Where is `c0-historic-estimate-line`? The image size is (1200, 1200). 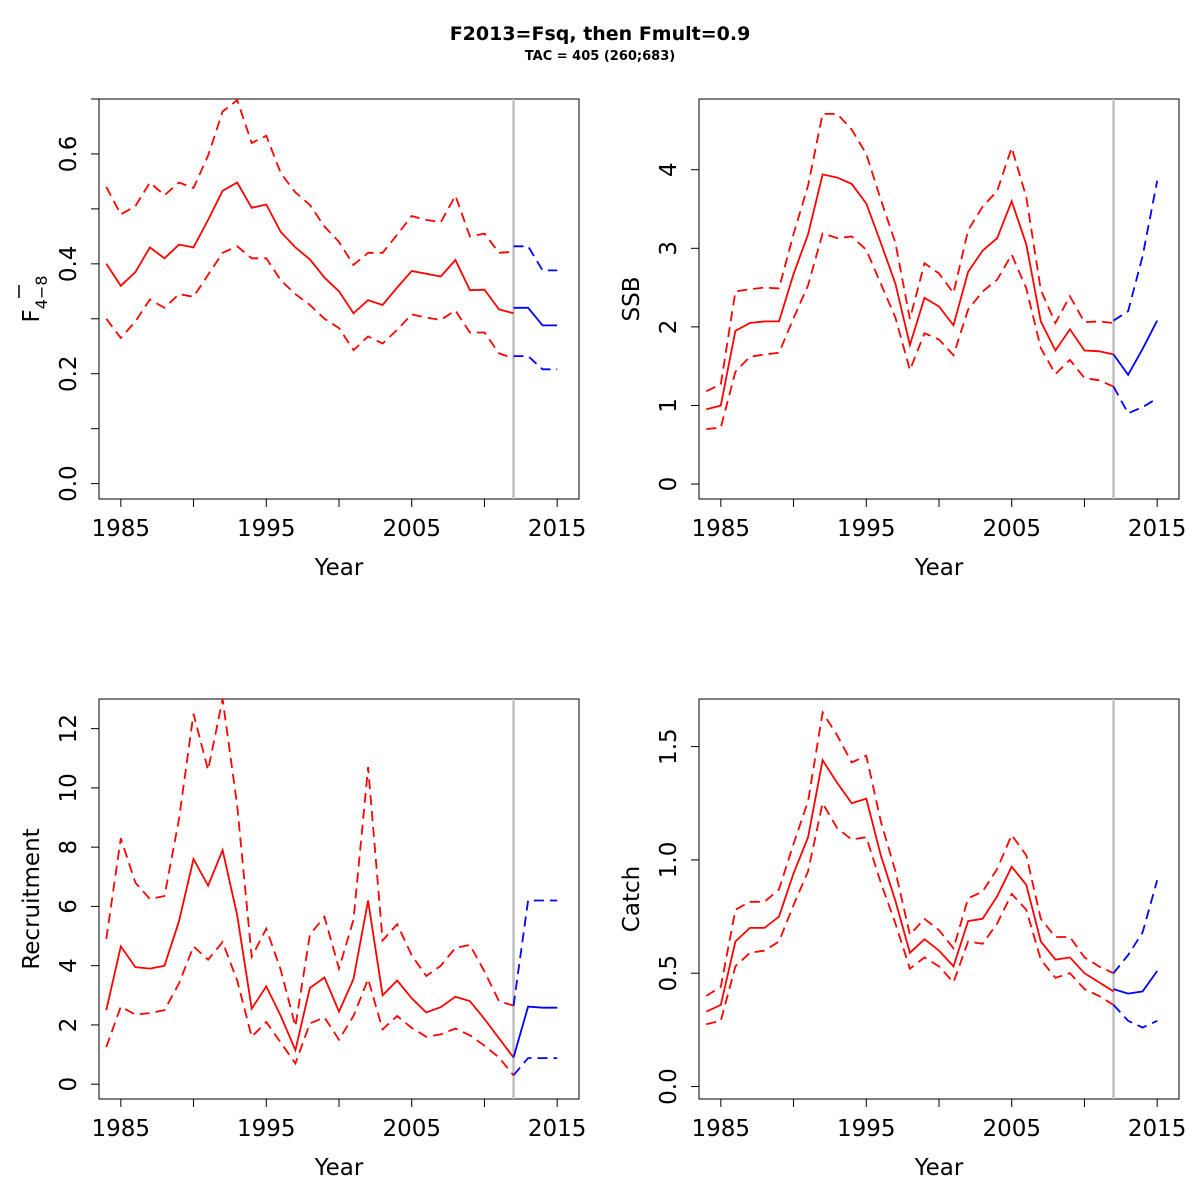 c0-historic-estimate-line is located at coordinates (309, 248).